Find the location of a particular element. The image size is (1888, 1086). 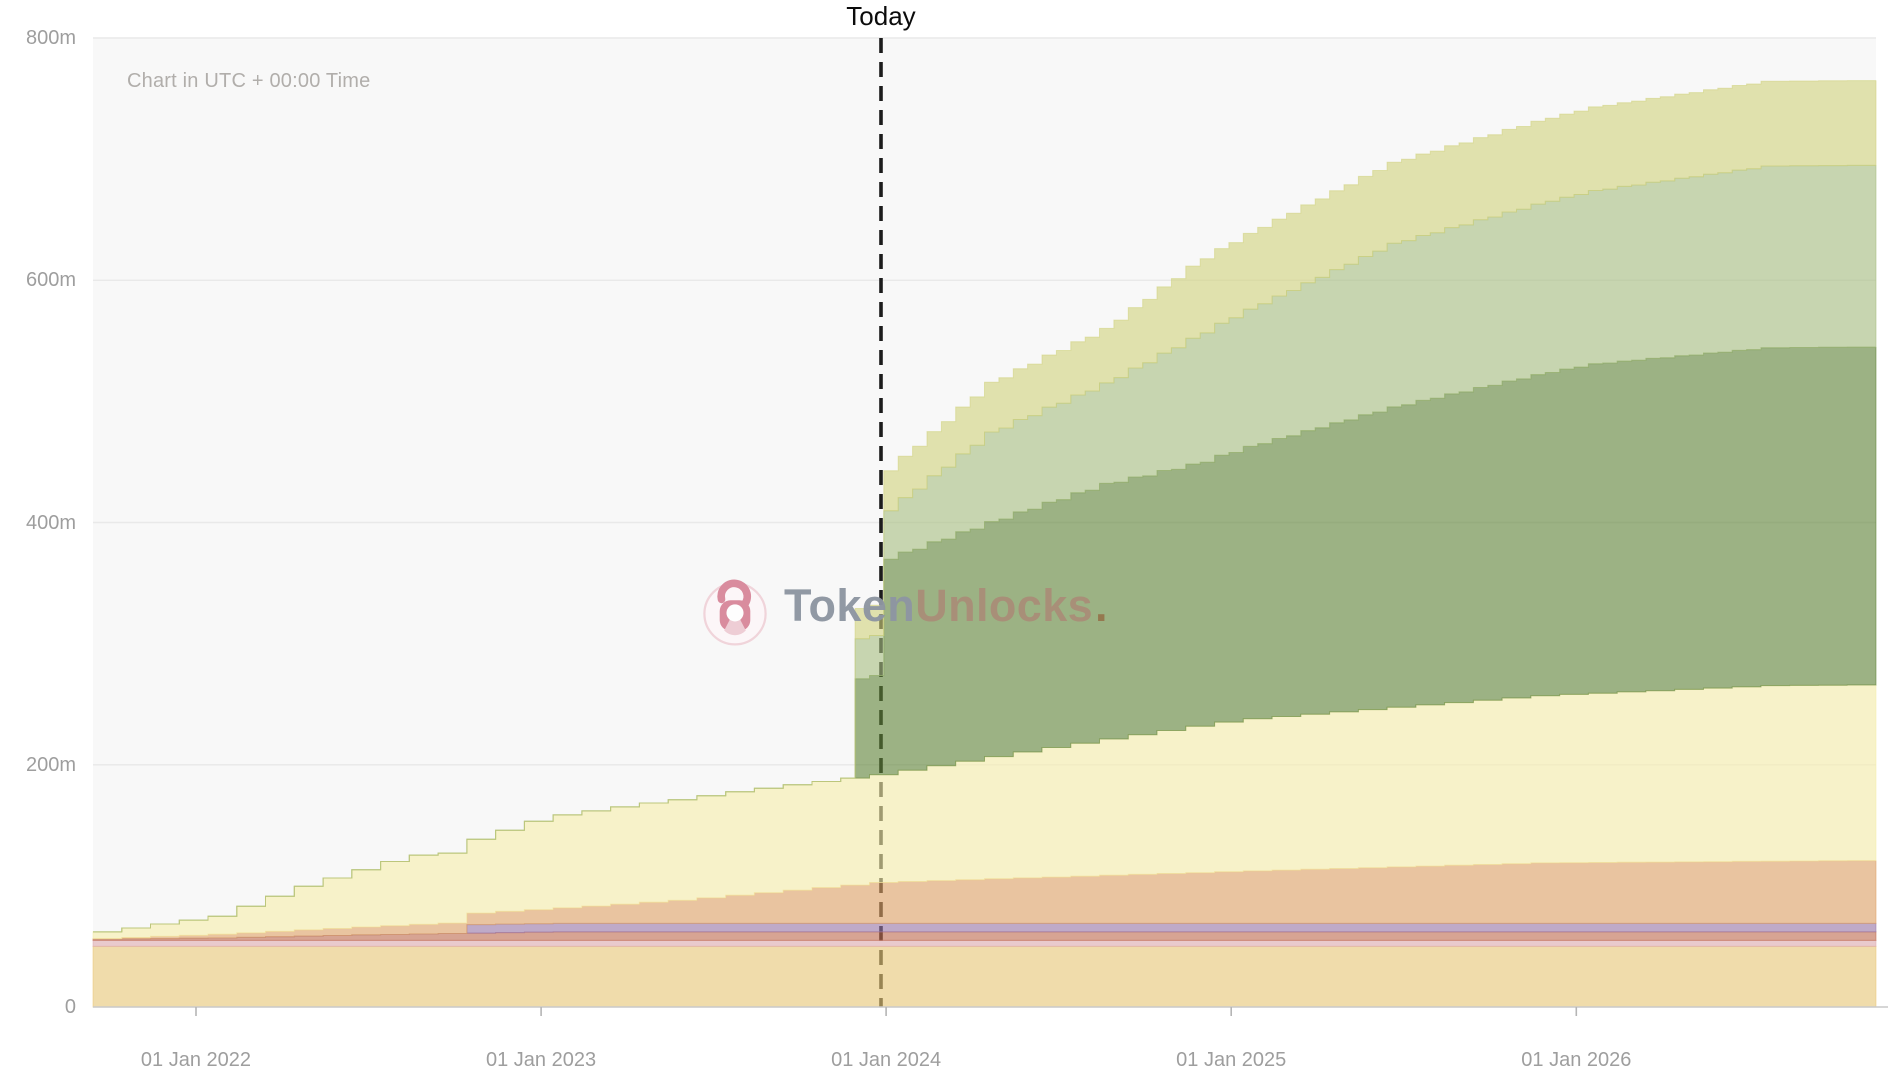

area-sand is located at coordinates (984, 976).